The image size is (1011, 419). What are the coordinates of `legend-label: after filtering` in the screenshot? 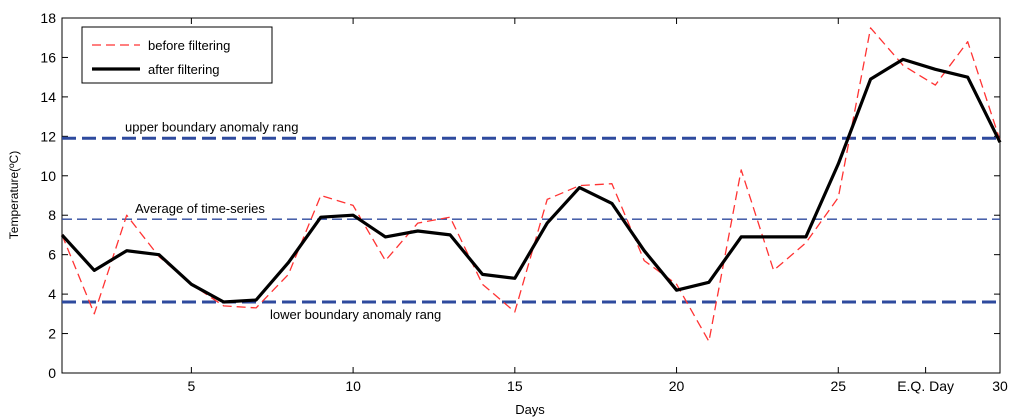 It's located at (184, 69).